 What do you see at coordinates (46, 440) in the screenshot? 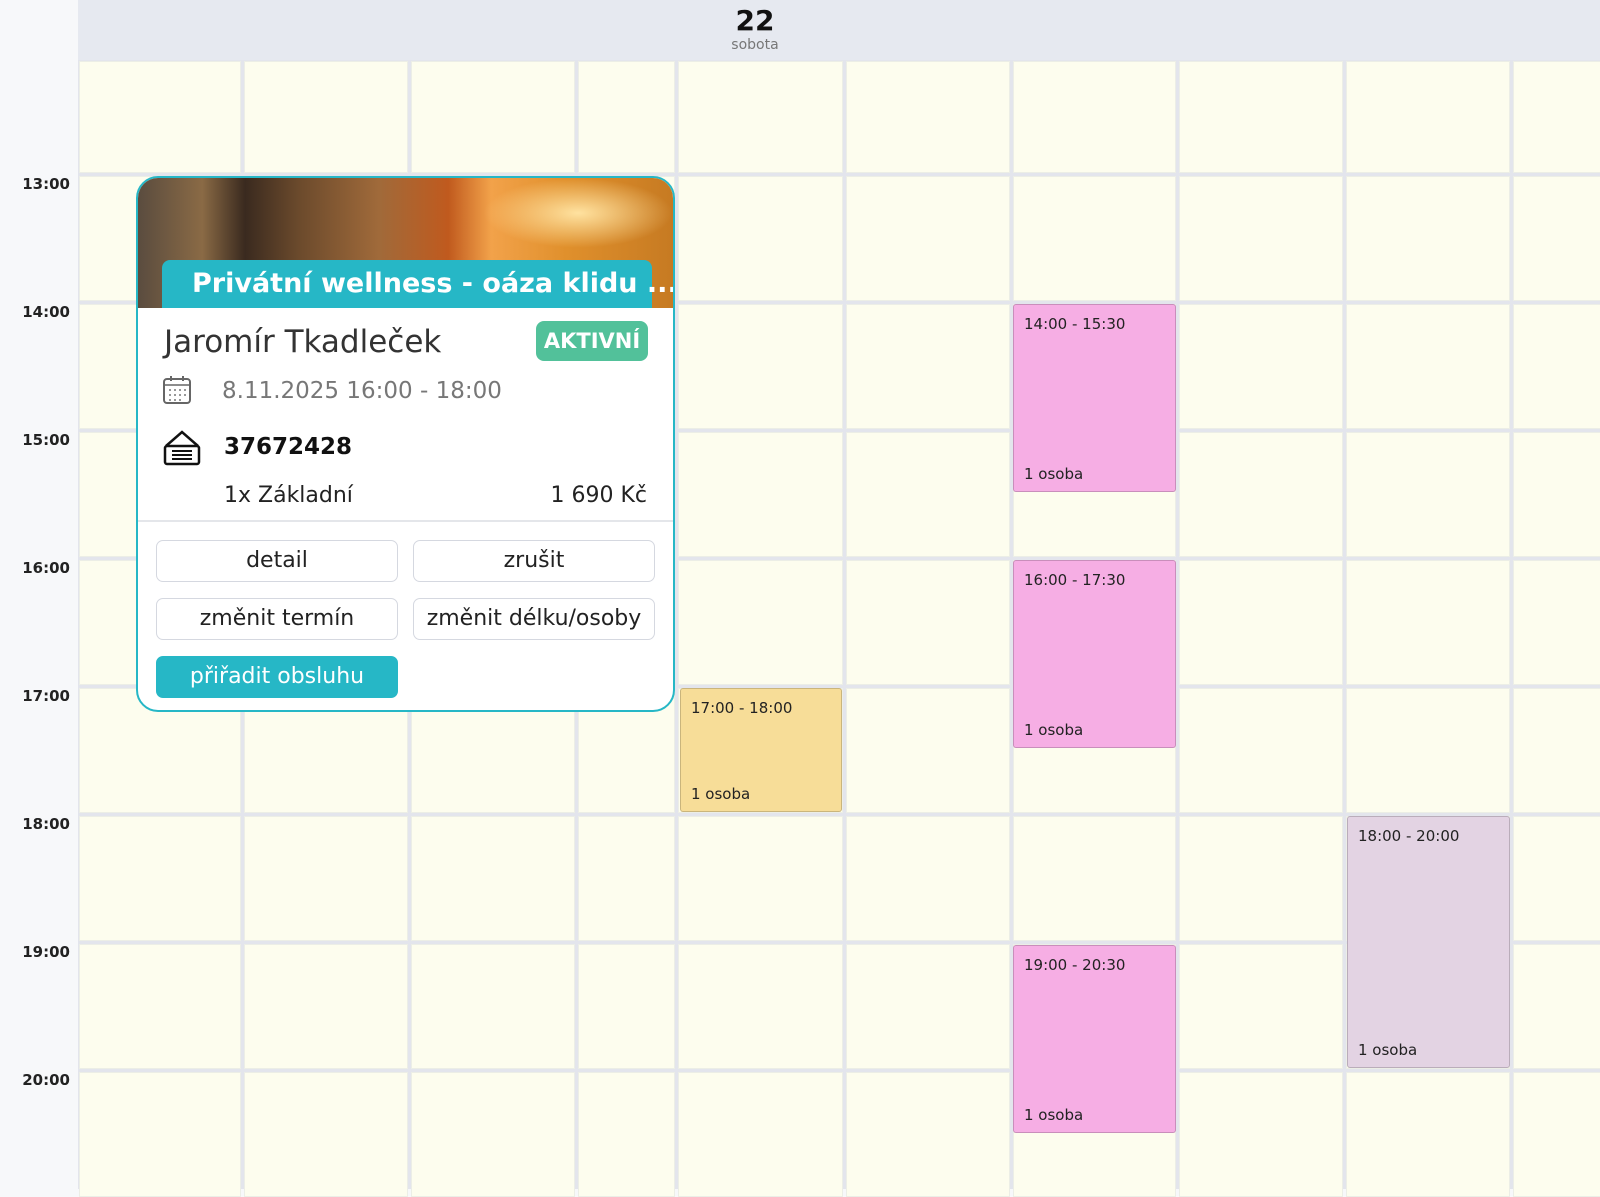
I see `time-label: 15:00` at bounding box center [46, 440].